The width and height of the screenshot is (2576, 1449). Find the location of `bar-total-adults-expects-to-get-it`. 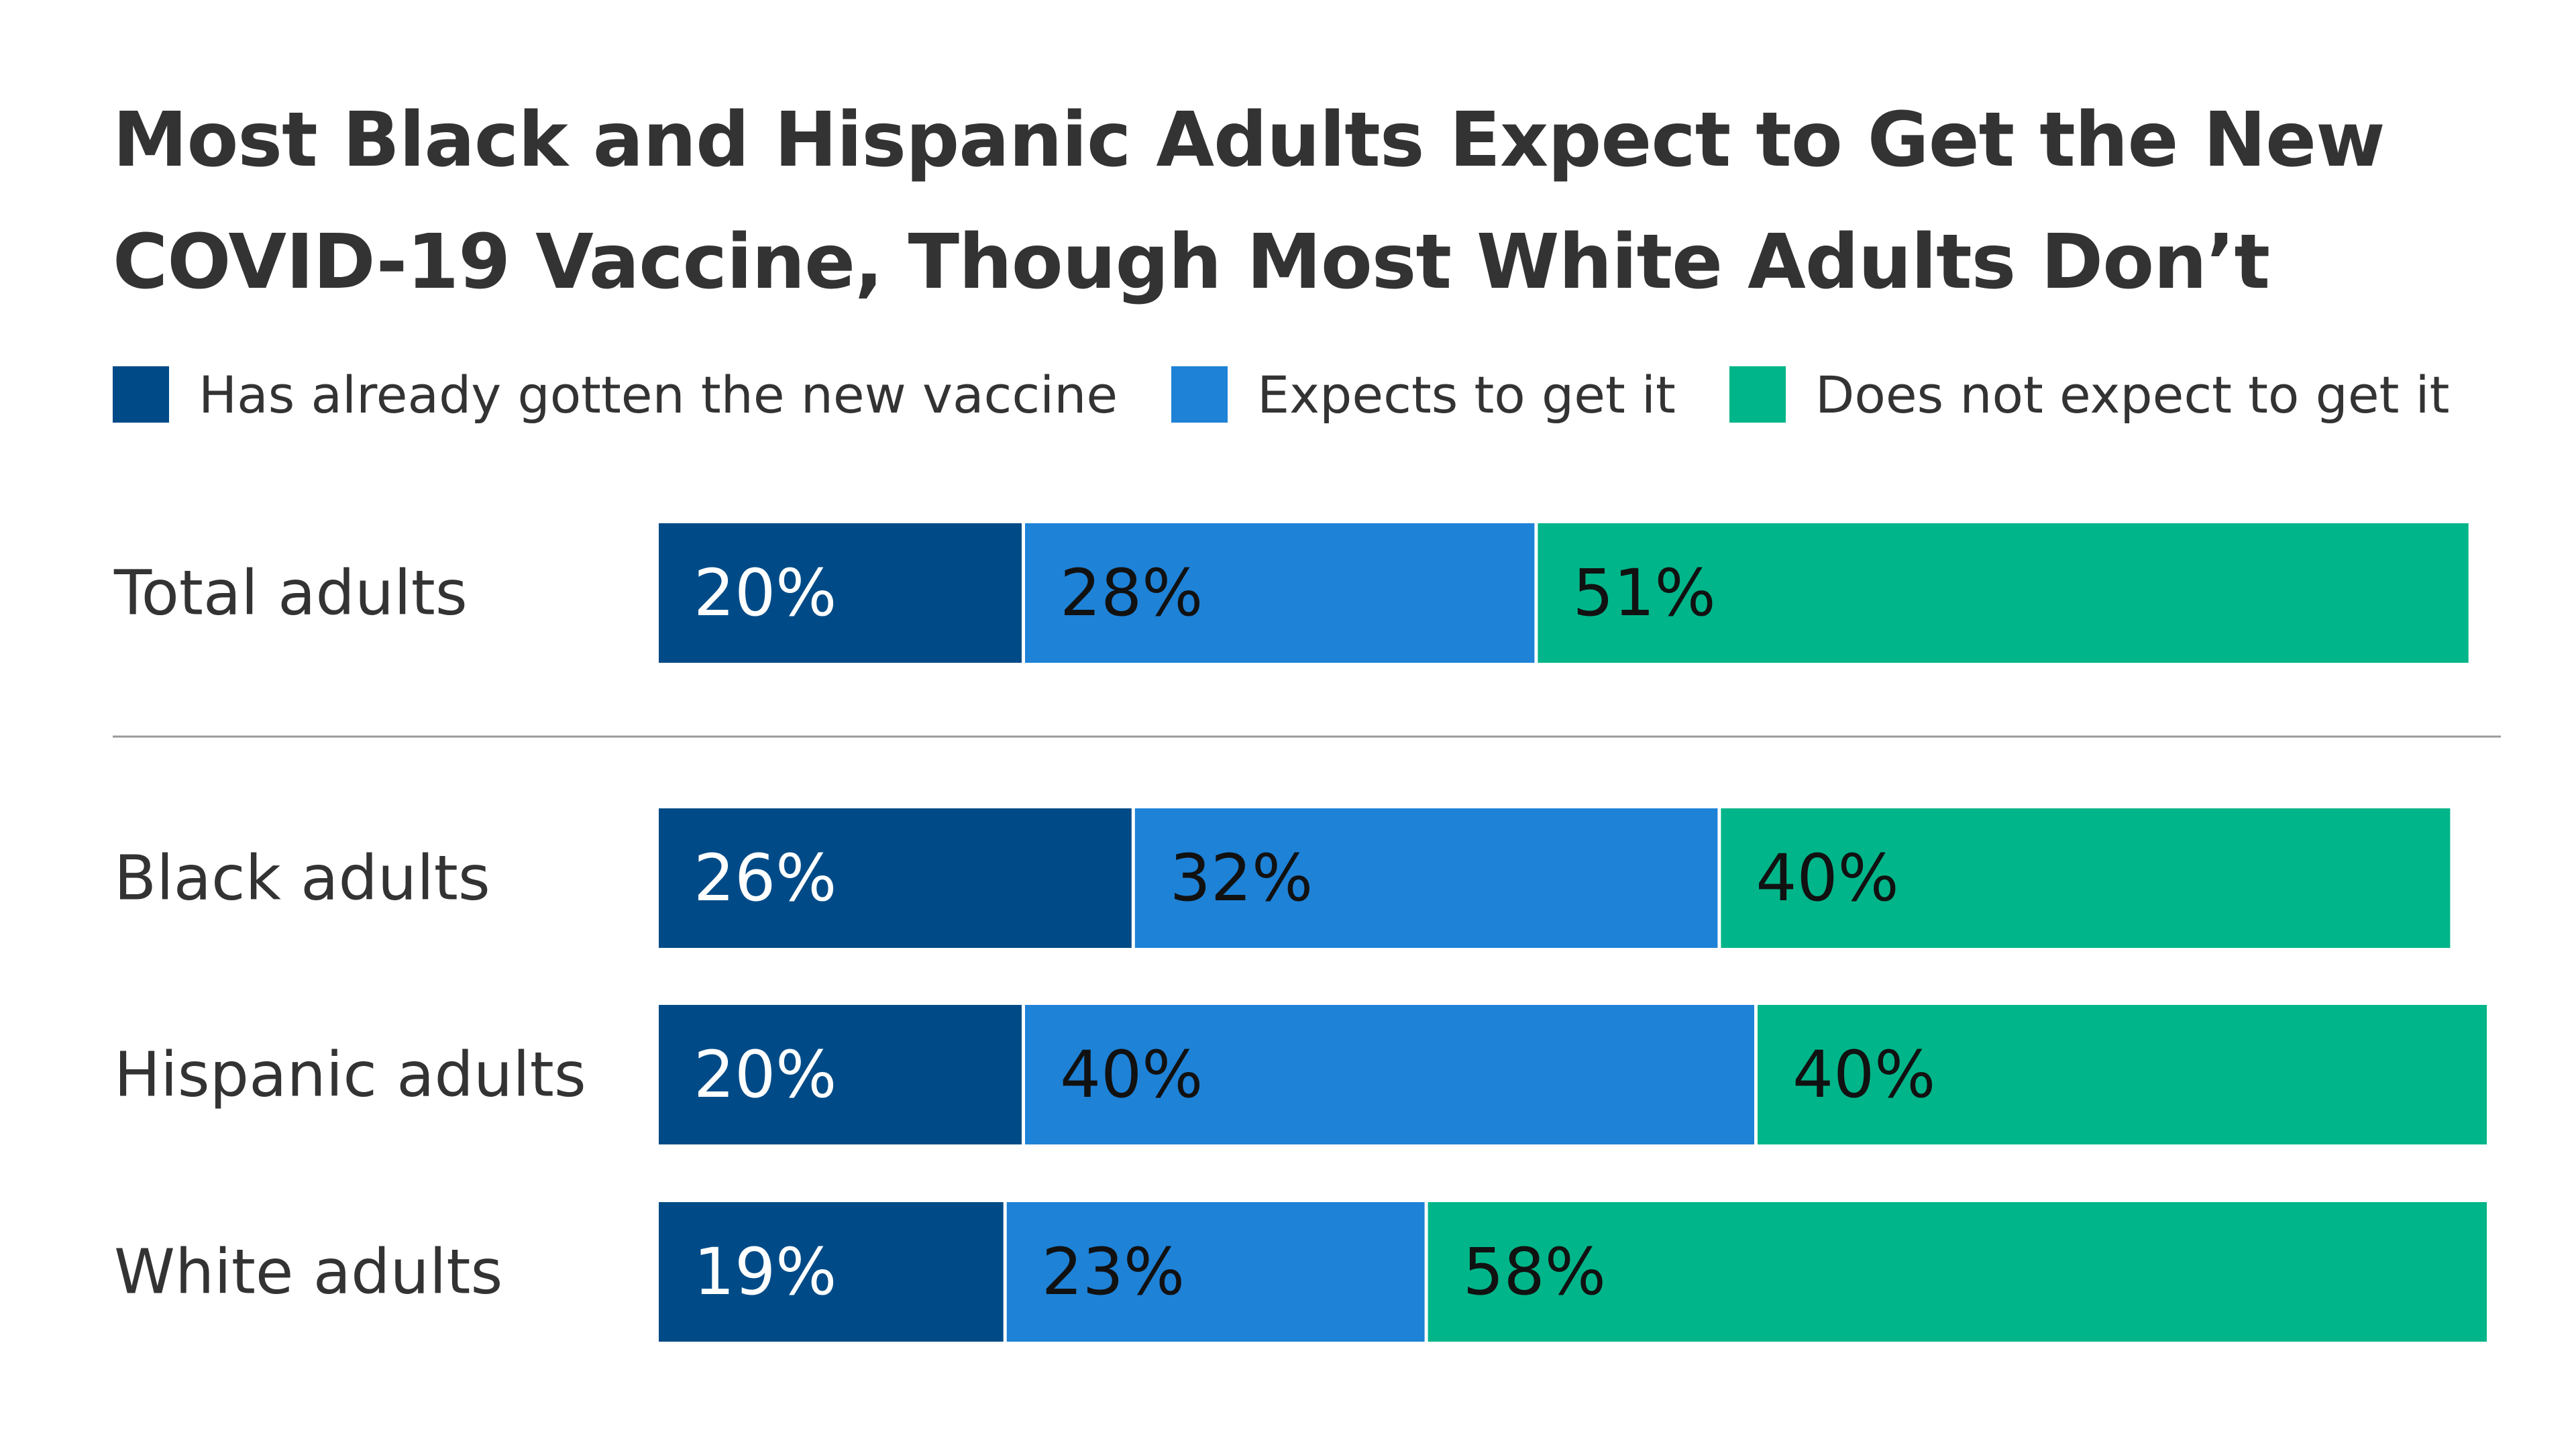

bar-total-adults-expects-to-get-it is located at coordinates (1280, 593).